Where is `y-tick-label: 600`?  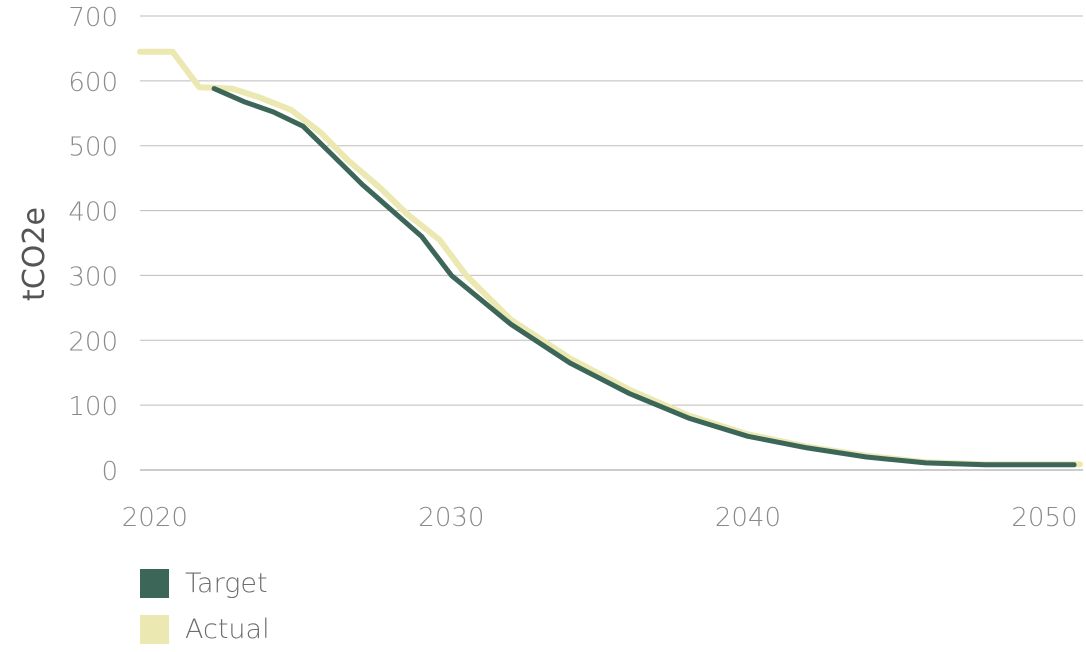 y-tick-label: 600 is located at coordinates (93, 83).